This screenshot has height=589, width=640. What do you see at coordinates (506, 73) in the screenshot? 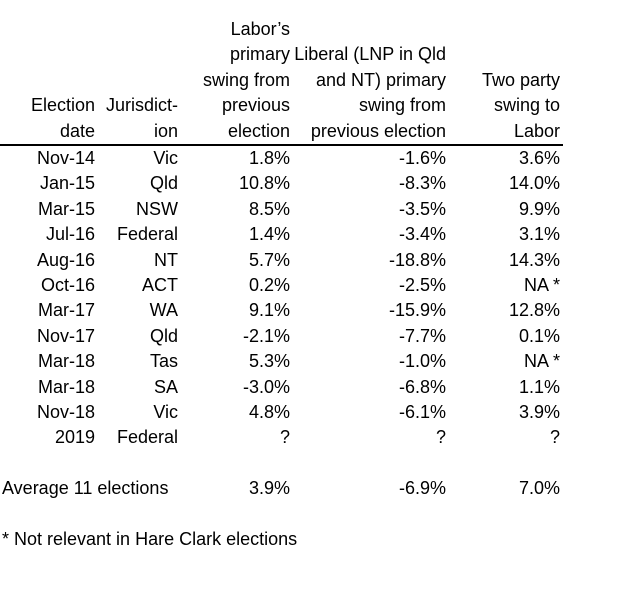
I see `column-header-two-party-swing: Two party swing to Labor` at bounding box center [506, 73].